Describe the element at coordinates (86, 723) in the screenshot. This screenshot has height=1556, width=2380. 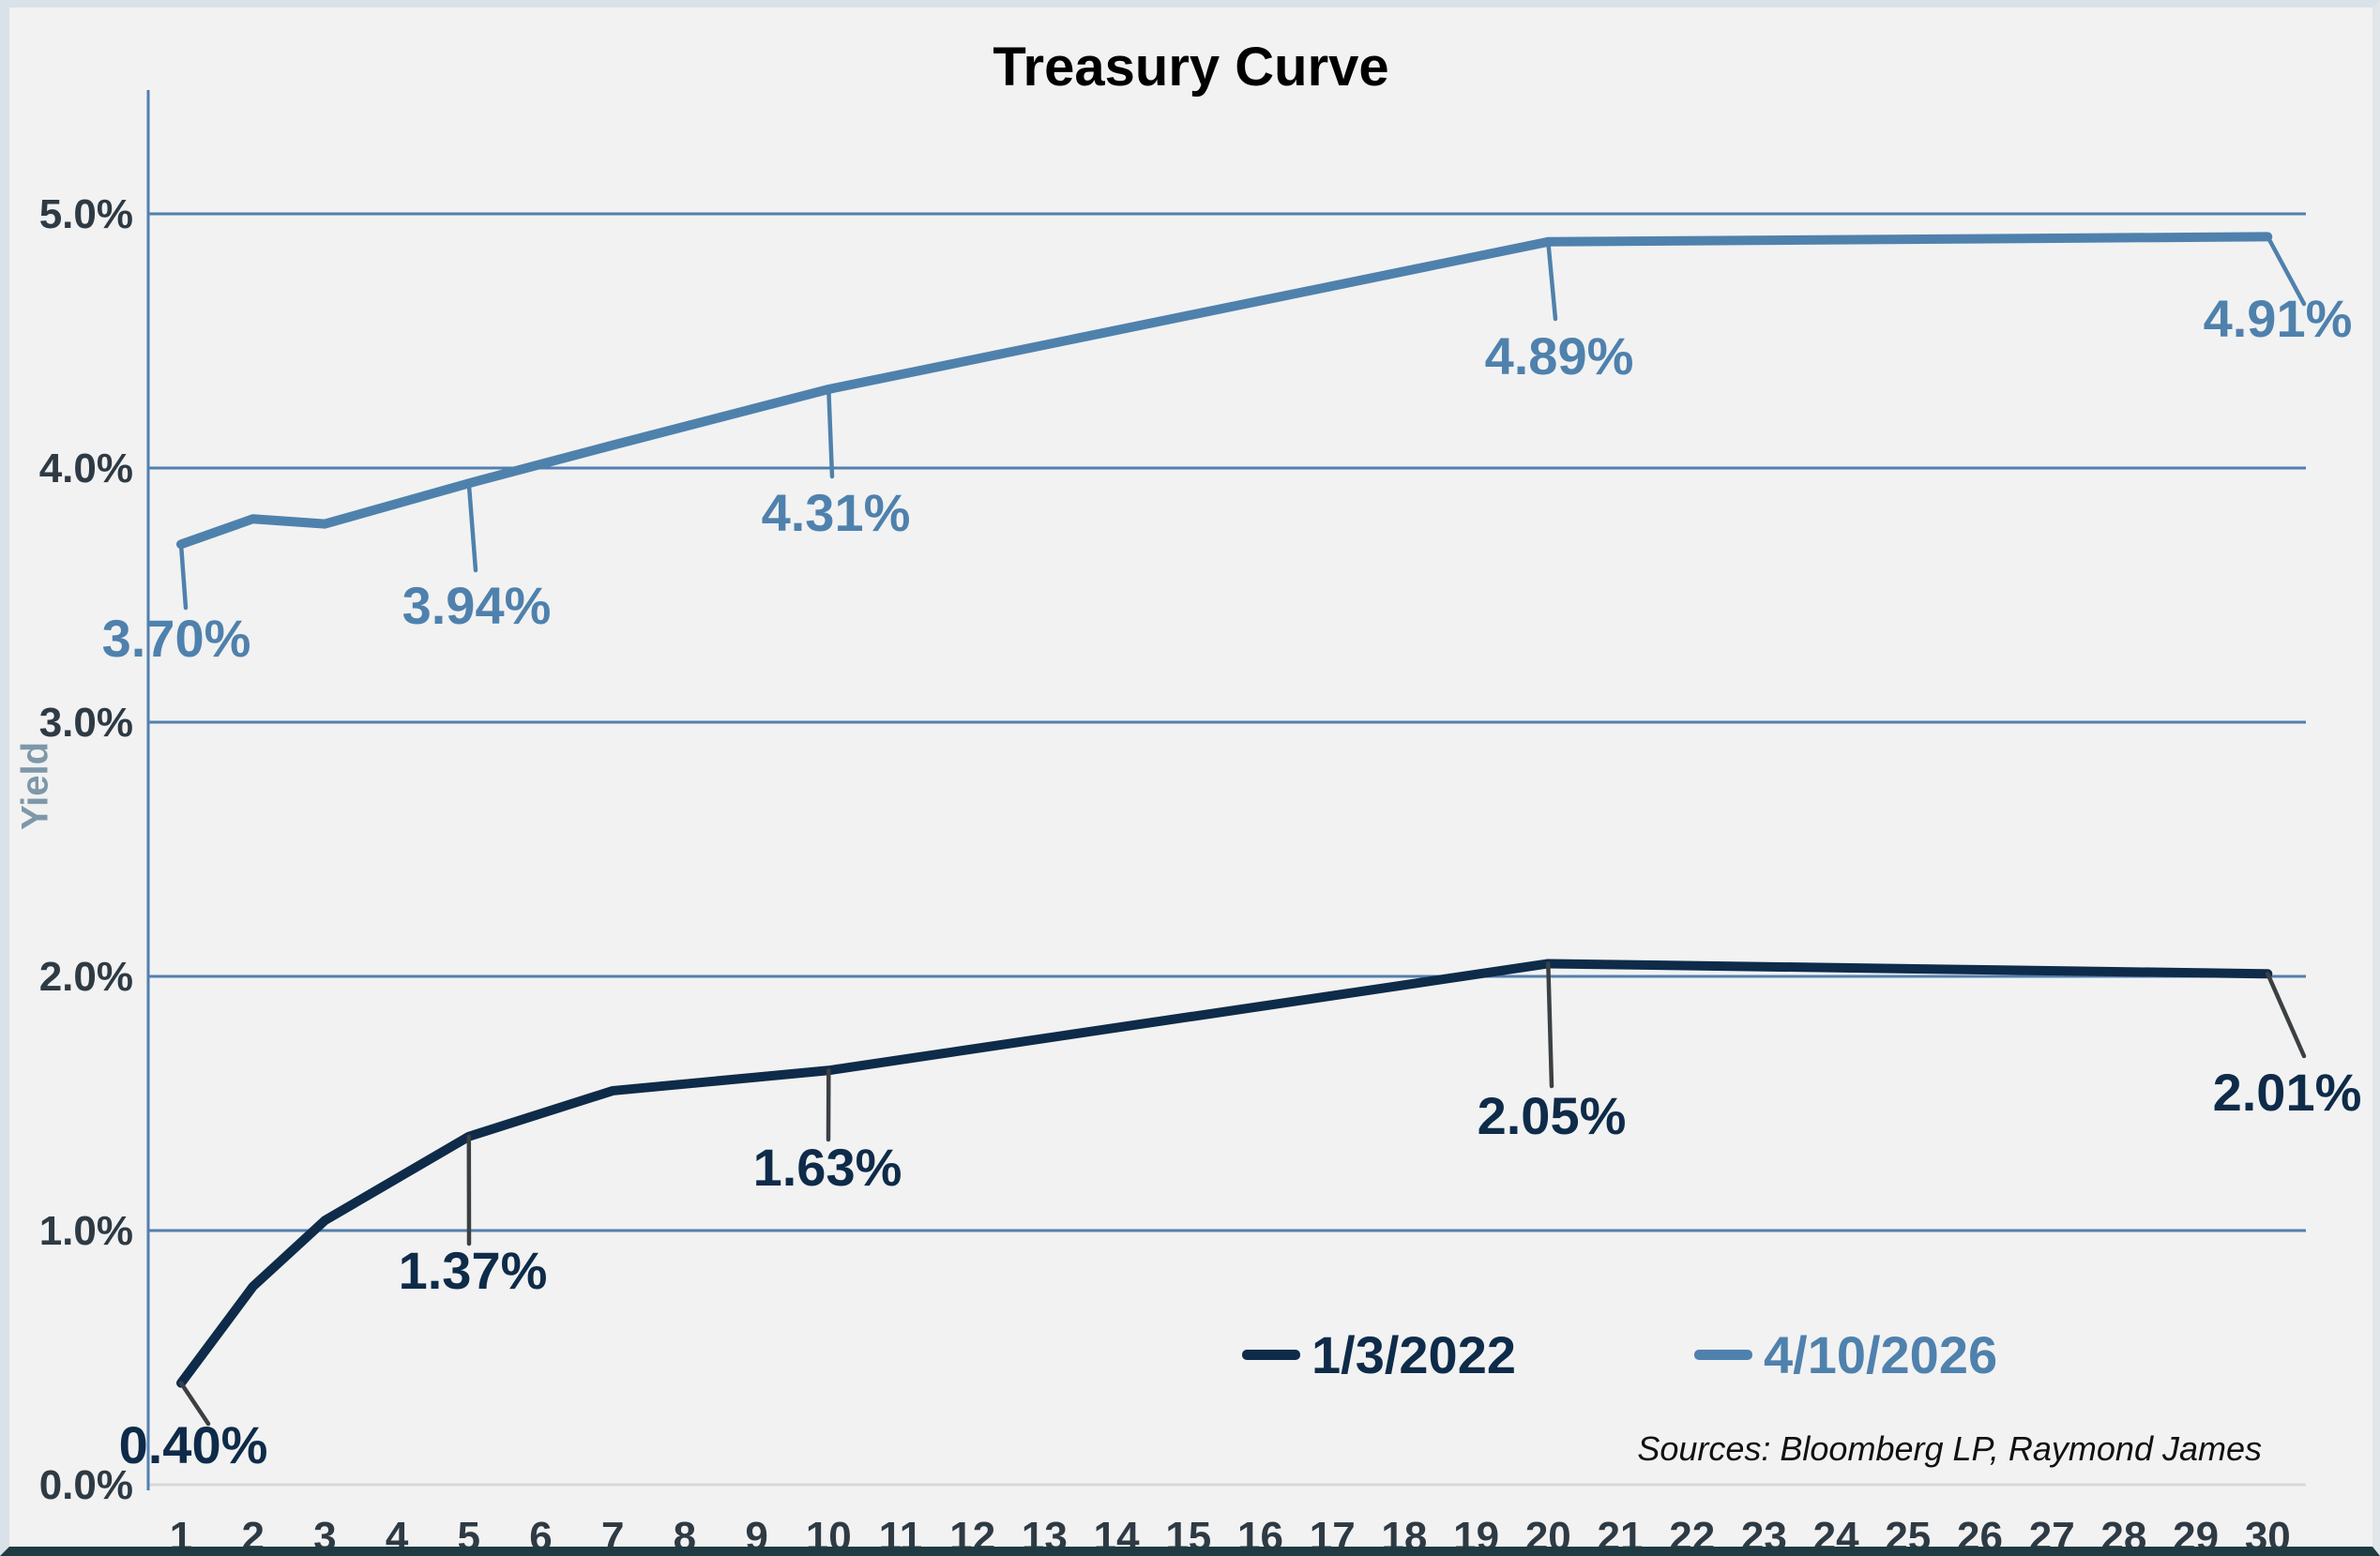
I see `y-tick-label: 3.0%` at that location.